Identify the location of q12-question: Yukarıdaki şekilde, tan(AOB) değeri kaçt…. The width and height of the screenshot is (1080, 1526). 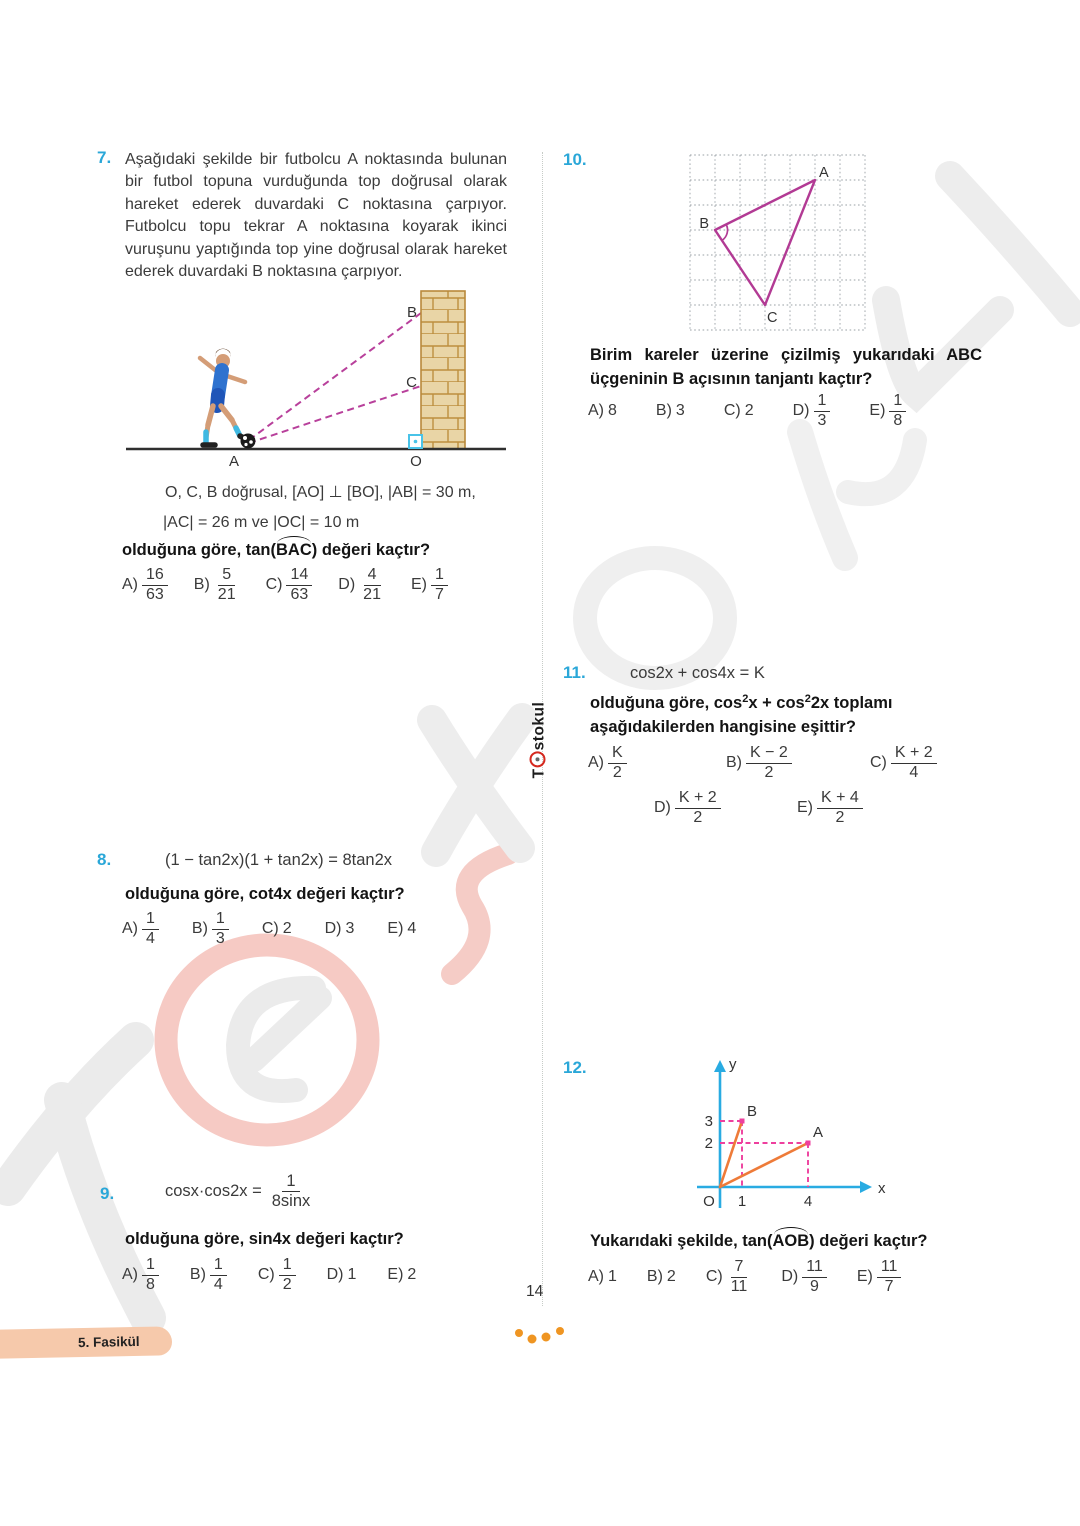
(759, 1238).